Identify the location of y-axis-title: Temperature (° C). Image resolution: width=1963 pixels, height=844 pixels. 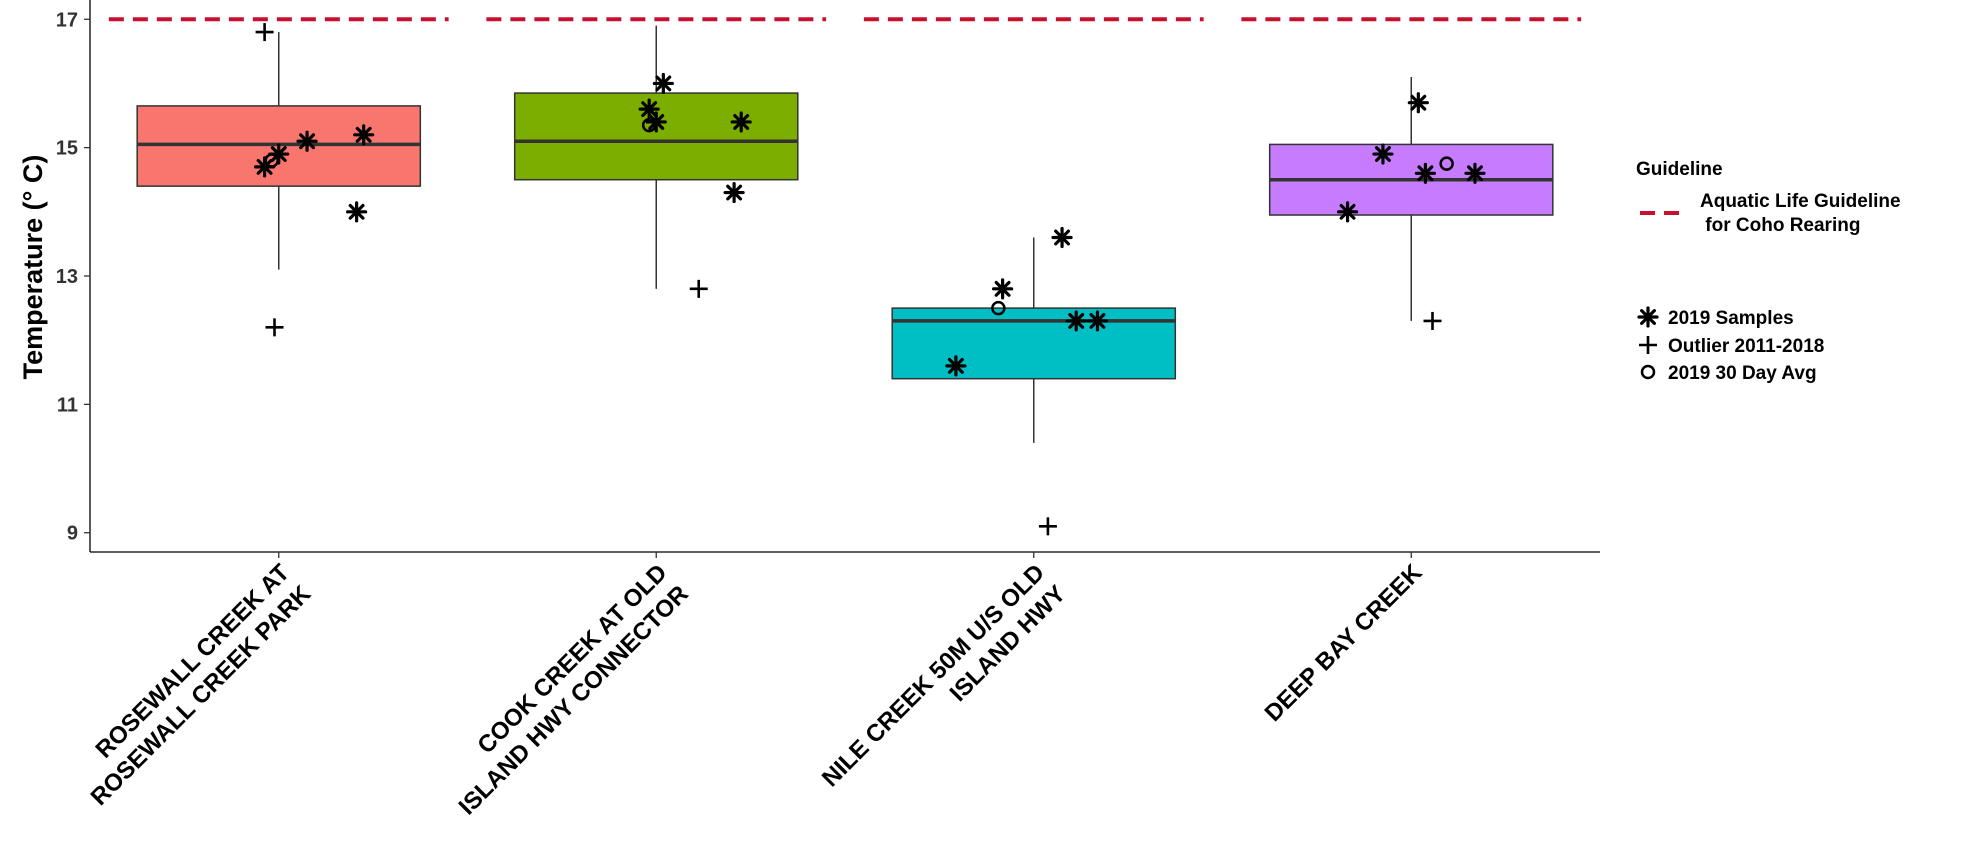
(33, 267).